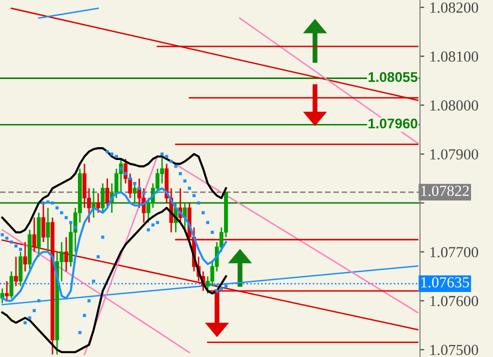  Describe the element at coordinates (393, 77) in the screenshot. I see `ref-line-label: 1.08055` at that location.